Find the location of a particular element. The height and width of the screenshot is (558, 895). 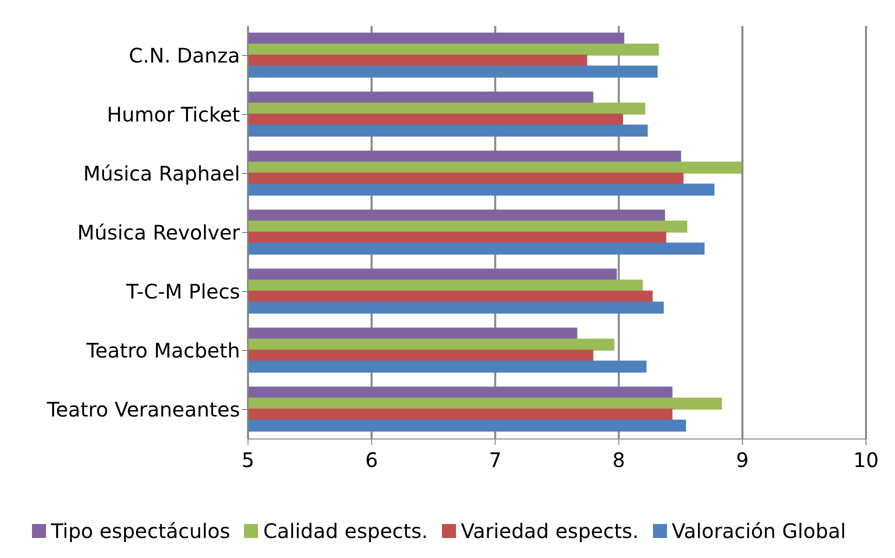

y-tick-label: T-C-M Plecs is located at coordinates (182, 292).